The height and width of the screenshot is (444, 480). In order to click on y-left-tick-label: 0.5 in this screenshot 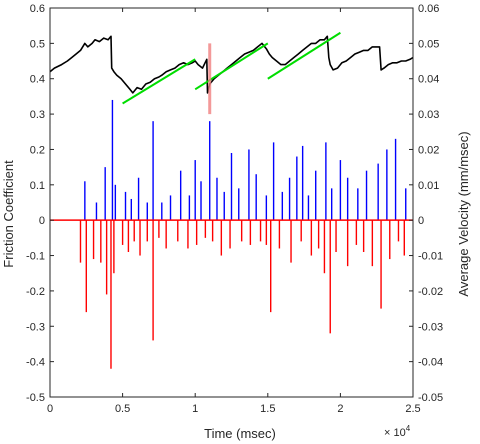, I will do `click(37, 44)`.